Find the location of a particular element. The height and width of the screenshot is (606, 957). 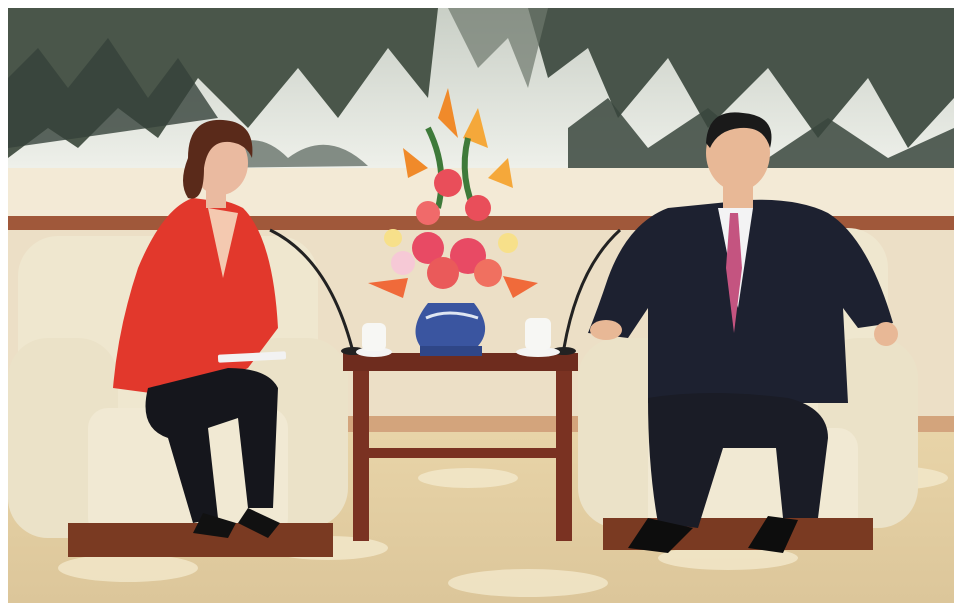

tea-cup-left is located at coordinates (374, 340).